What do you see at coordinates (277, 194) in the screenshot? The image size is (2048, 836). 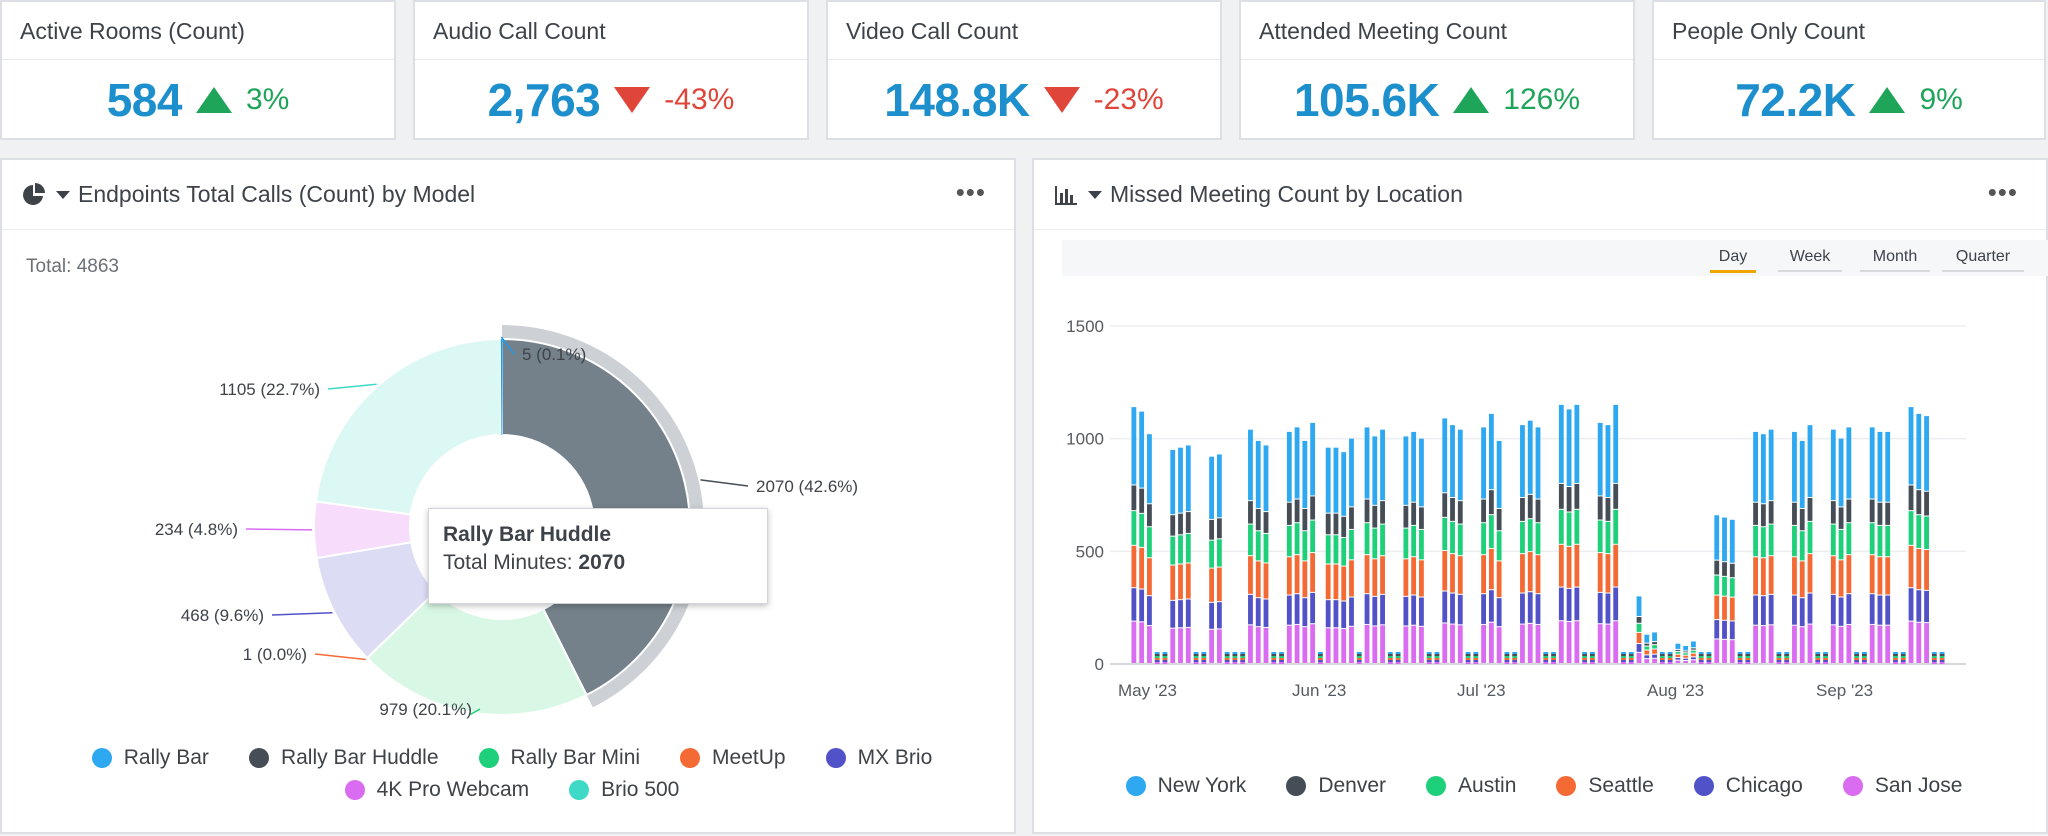 I see `pie-panel-title: Endpoints Total Calls (Count) by Model` at bounding box center [277, 194].